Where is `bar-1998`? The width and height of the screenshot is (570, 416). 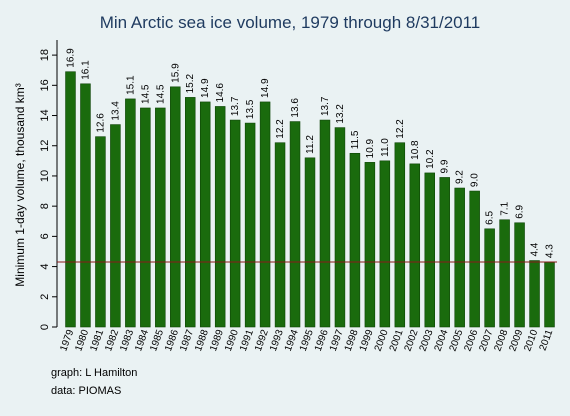
bar-1998 is located at coordinates (355, 240).